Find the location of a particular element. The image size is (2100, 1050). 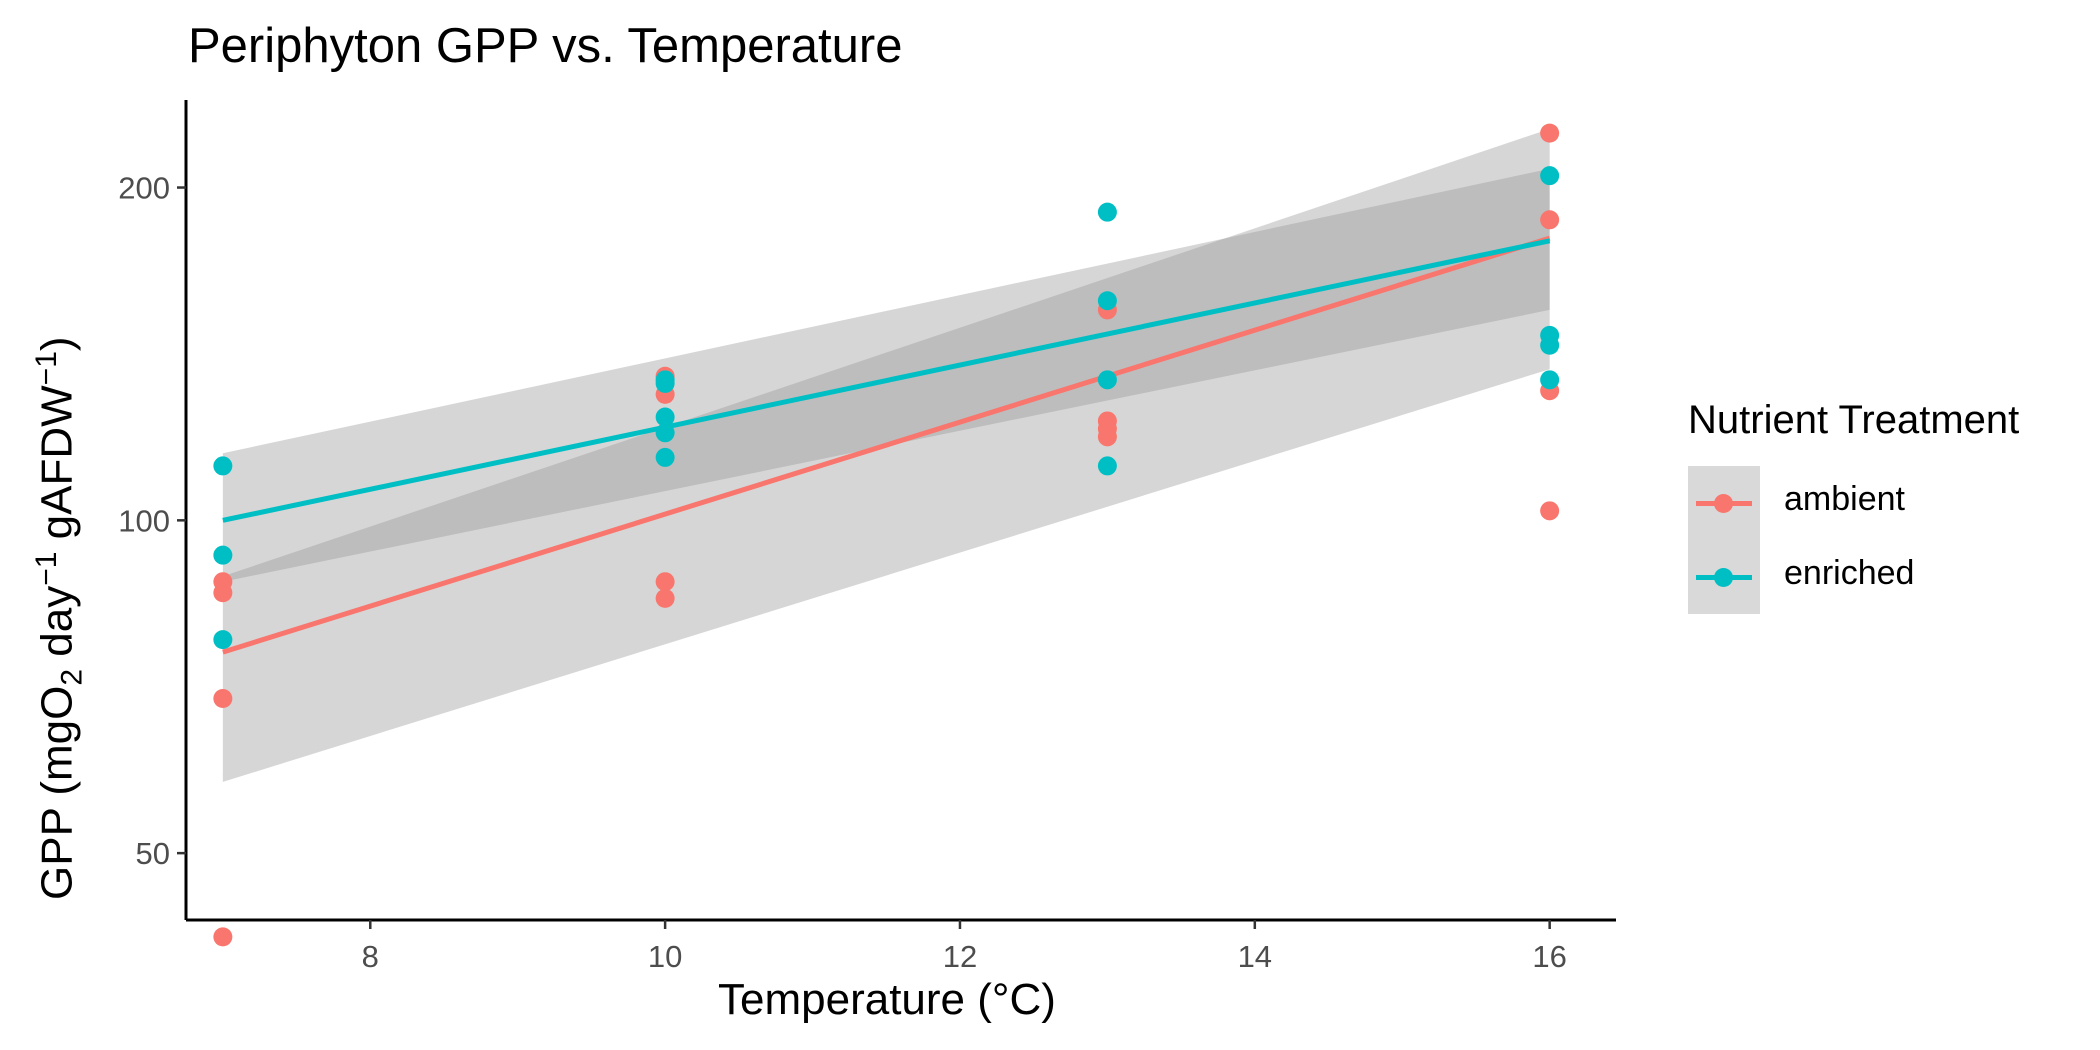

x-tick-label: 12 is located at coordinates (960, 956).